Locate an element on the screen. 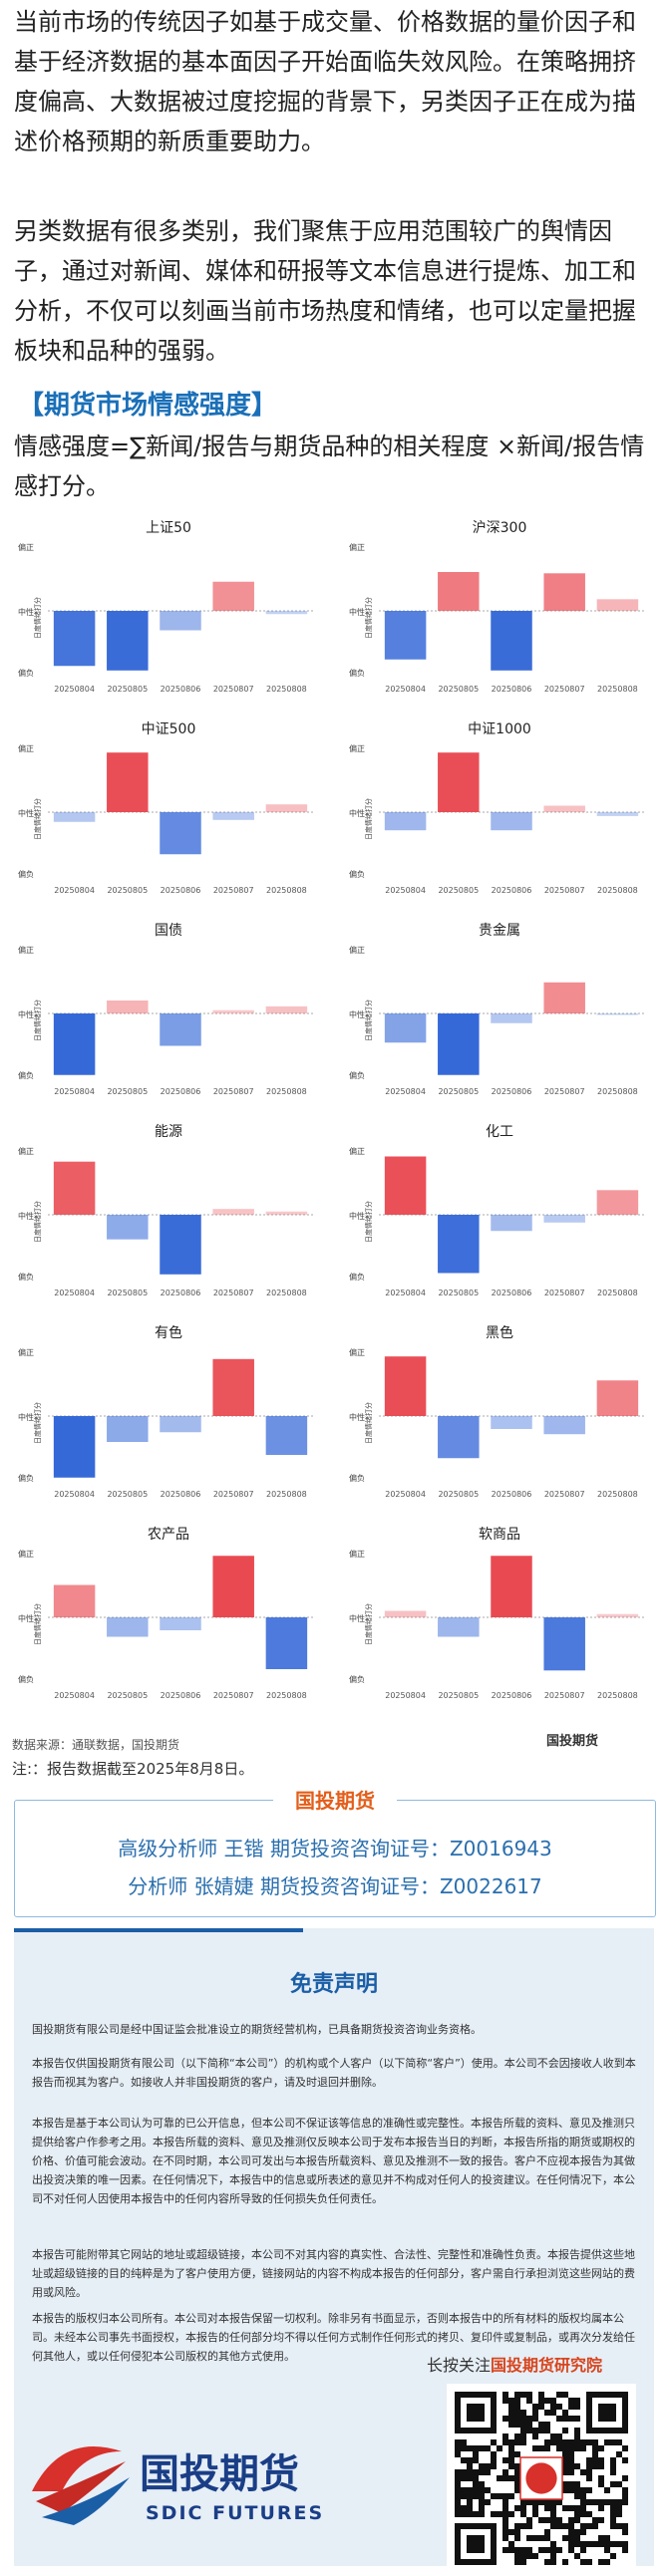 This screenshot has width=668, height=2576. disclaimer-title: 免责声明 is located at coordinates (333, 1984).